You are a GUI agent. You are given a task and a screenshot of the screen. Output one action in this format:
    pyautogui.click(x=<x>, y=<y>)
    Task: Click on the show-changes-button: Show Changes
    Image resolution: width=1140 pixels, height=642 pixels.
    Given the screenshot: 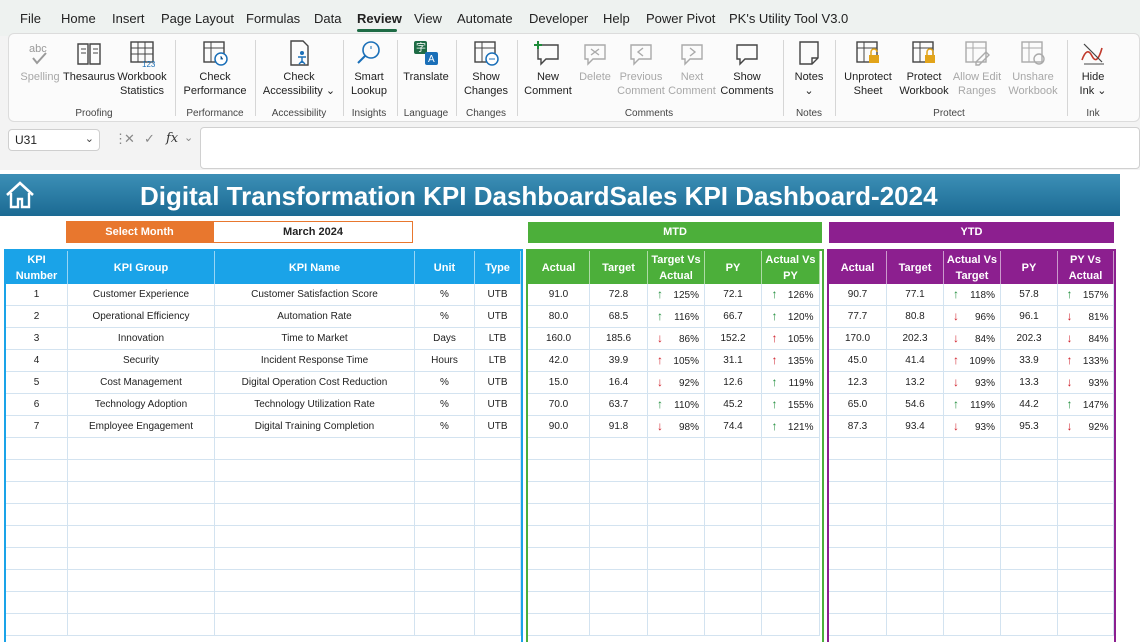 What is the action you would take?
    pyautogui.click(x=486, y=68)
    